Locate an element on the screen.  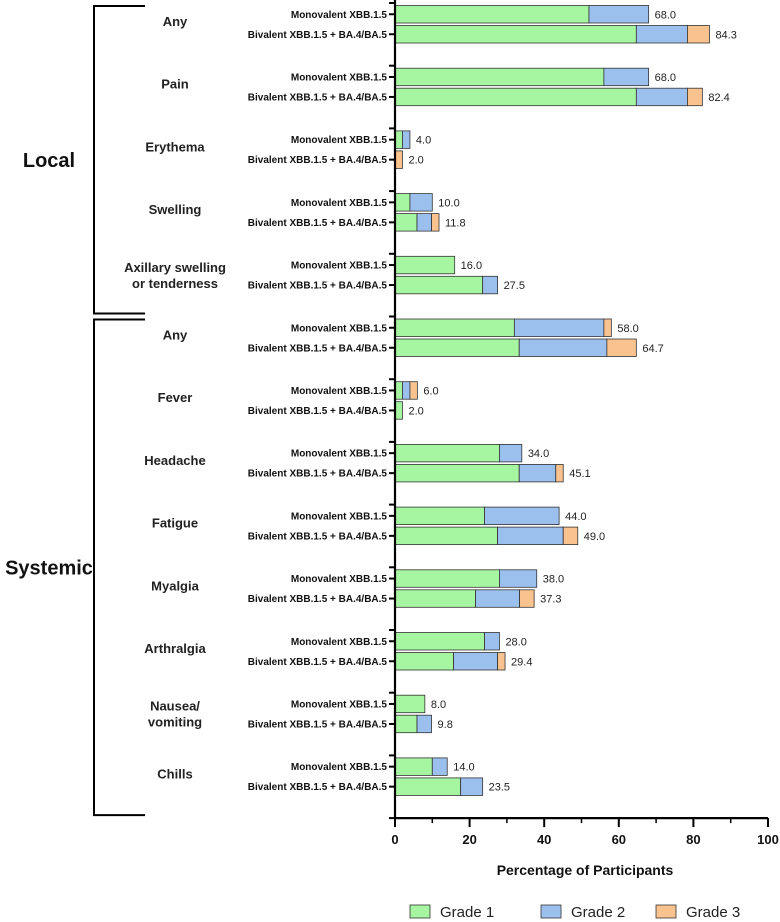
data-label: 82.4 is located at coordinates (718, 98).